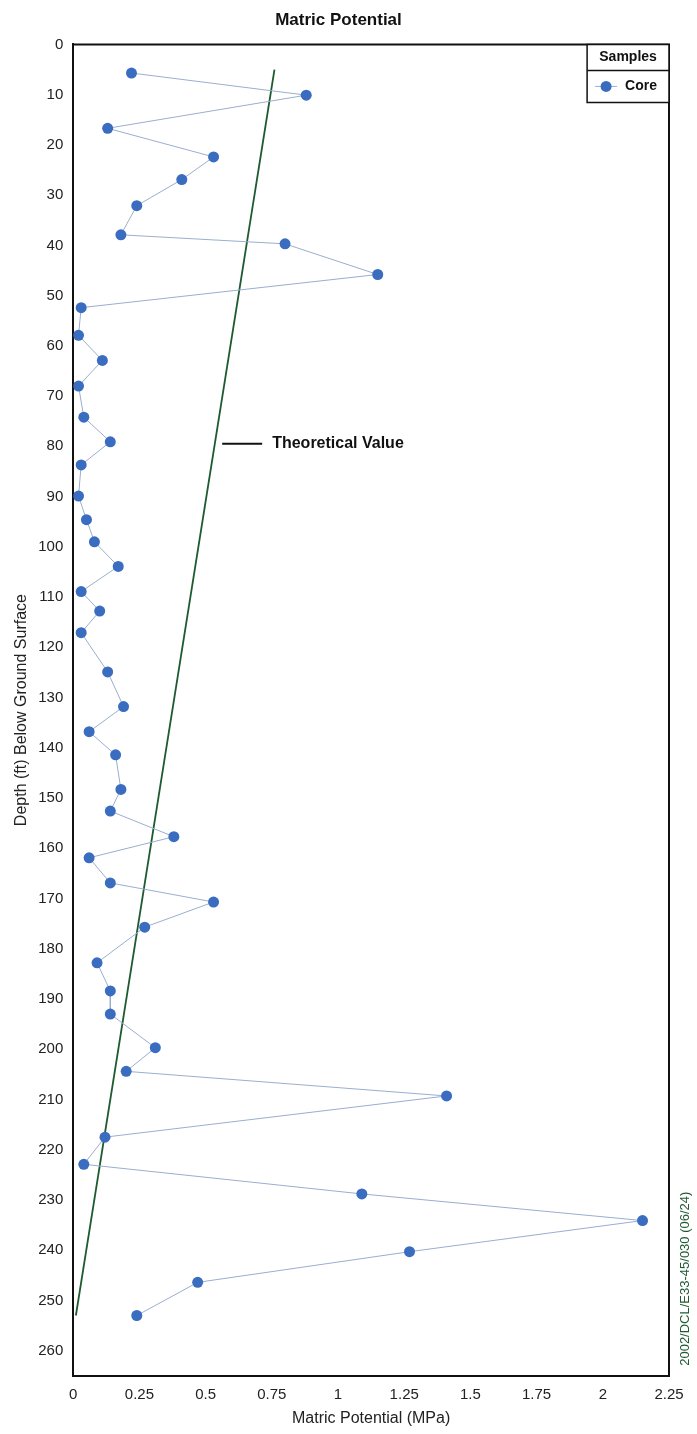 Image resolution: width=697 pixels, height=1434 pixels. I want to click on legend-label: Core, so click(641, 85).